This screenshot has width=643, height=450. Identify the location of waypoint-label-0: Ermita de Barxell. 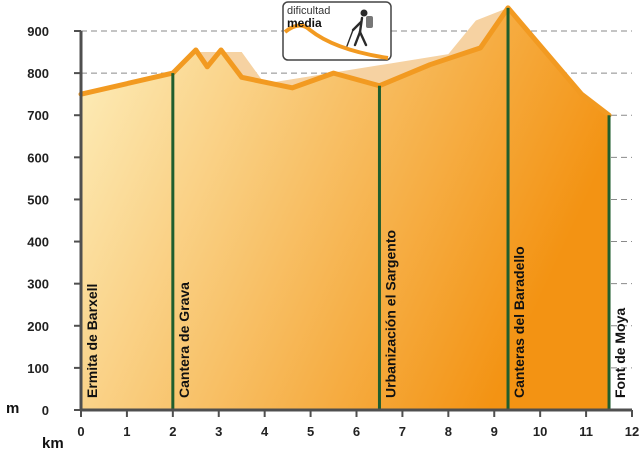
(92, 341).